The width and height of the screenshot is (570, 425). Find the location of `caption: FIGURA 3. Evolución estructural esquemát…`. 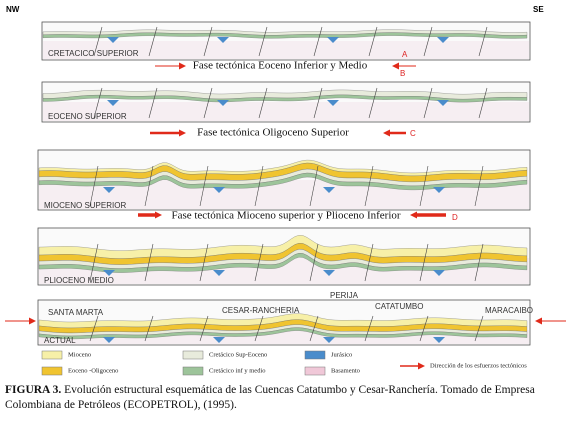

caption: FIGURA 3. Evolución estructural esquemát… is located at coordinates (285, 398).